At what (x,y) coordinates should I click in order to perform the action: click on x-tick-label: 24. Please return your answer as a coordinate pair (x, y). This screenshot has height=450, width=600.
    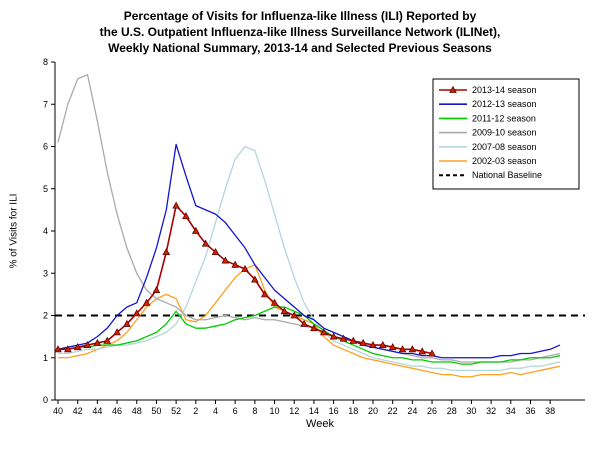
    Looking at the image, I should click on (412, 411).